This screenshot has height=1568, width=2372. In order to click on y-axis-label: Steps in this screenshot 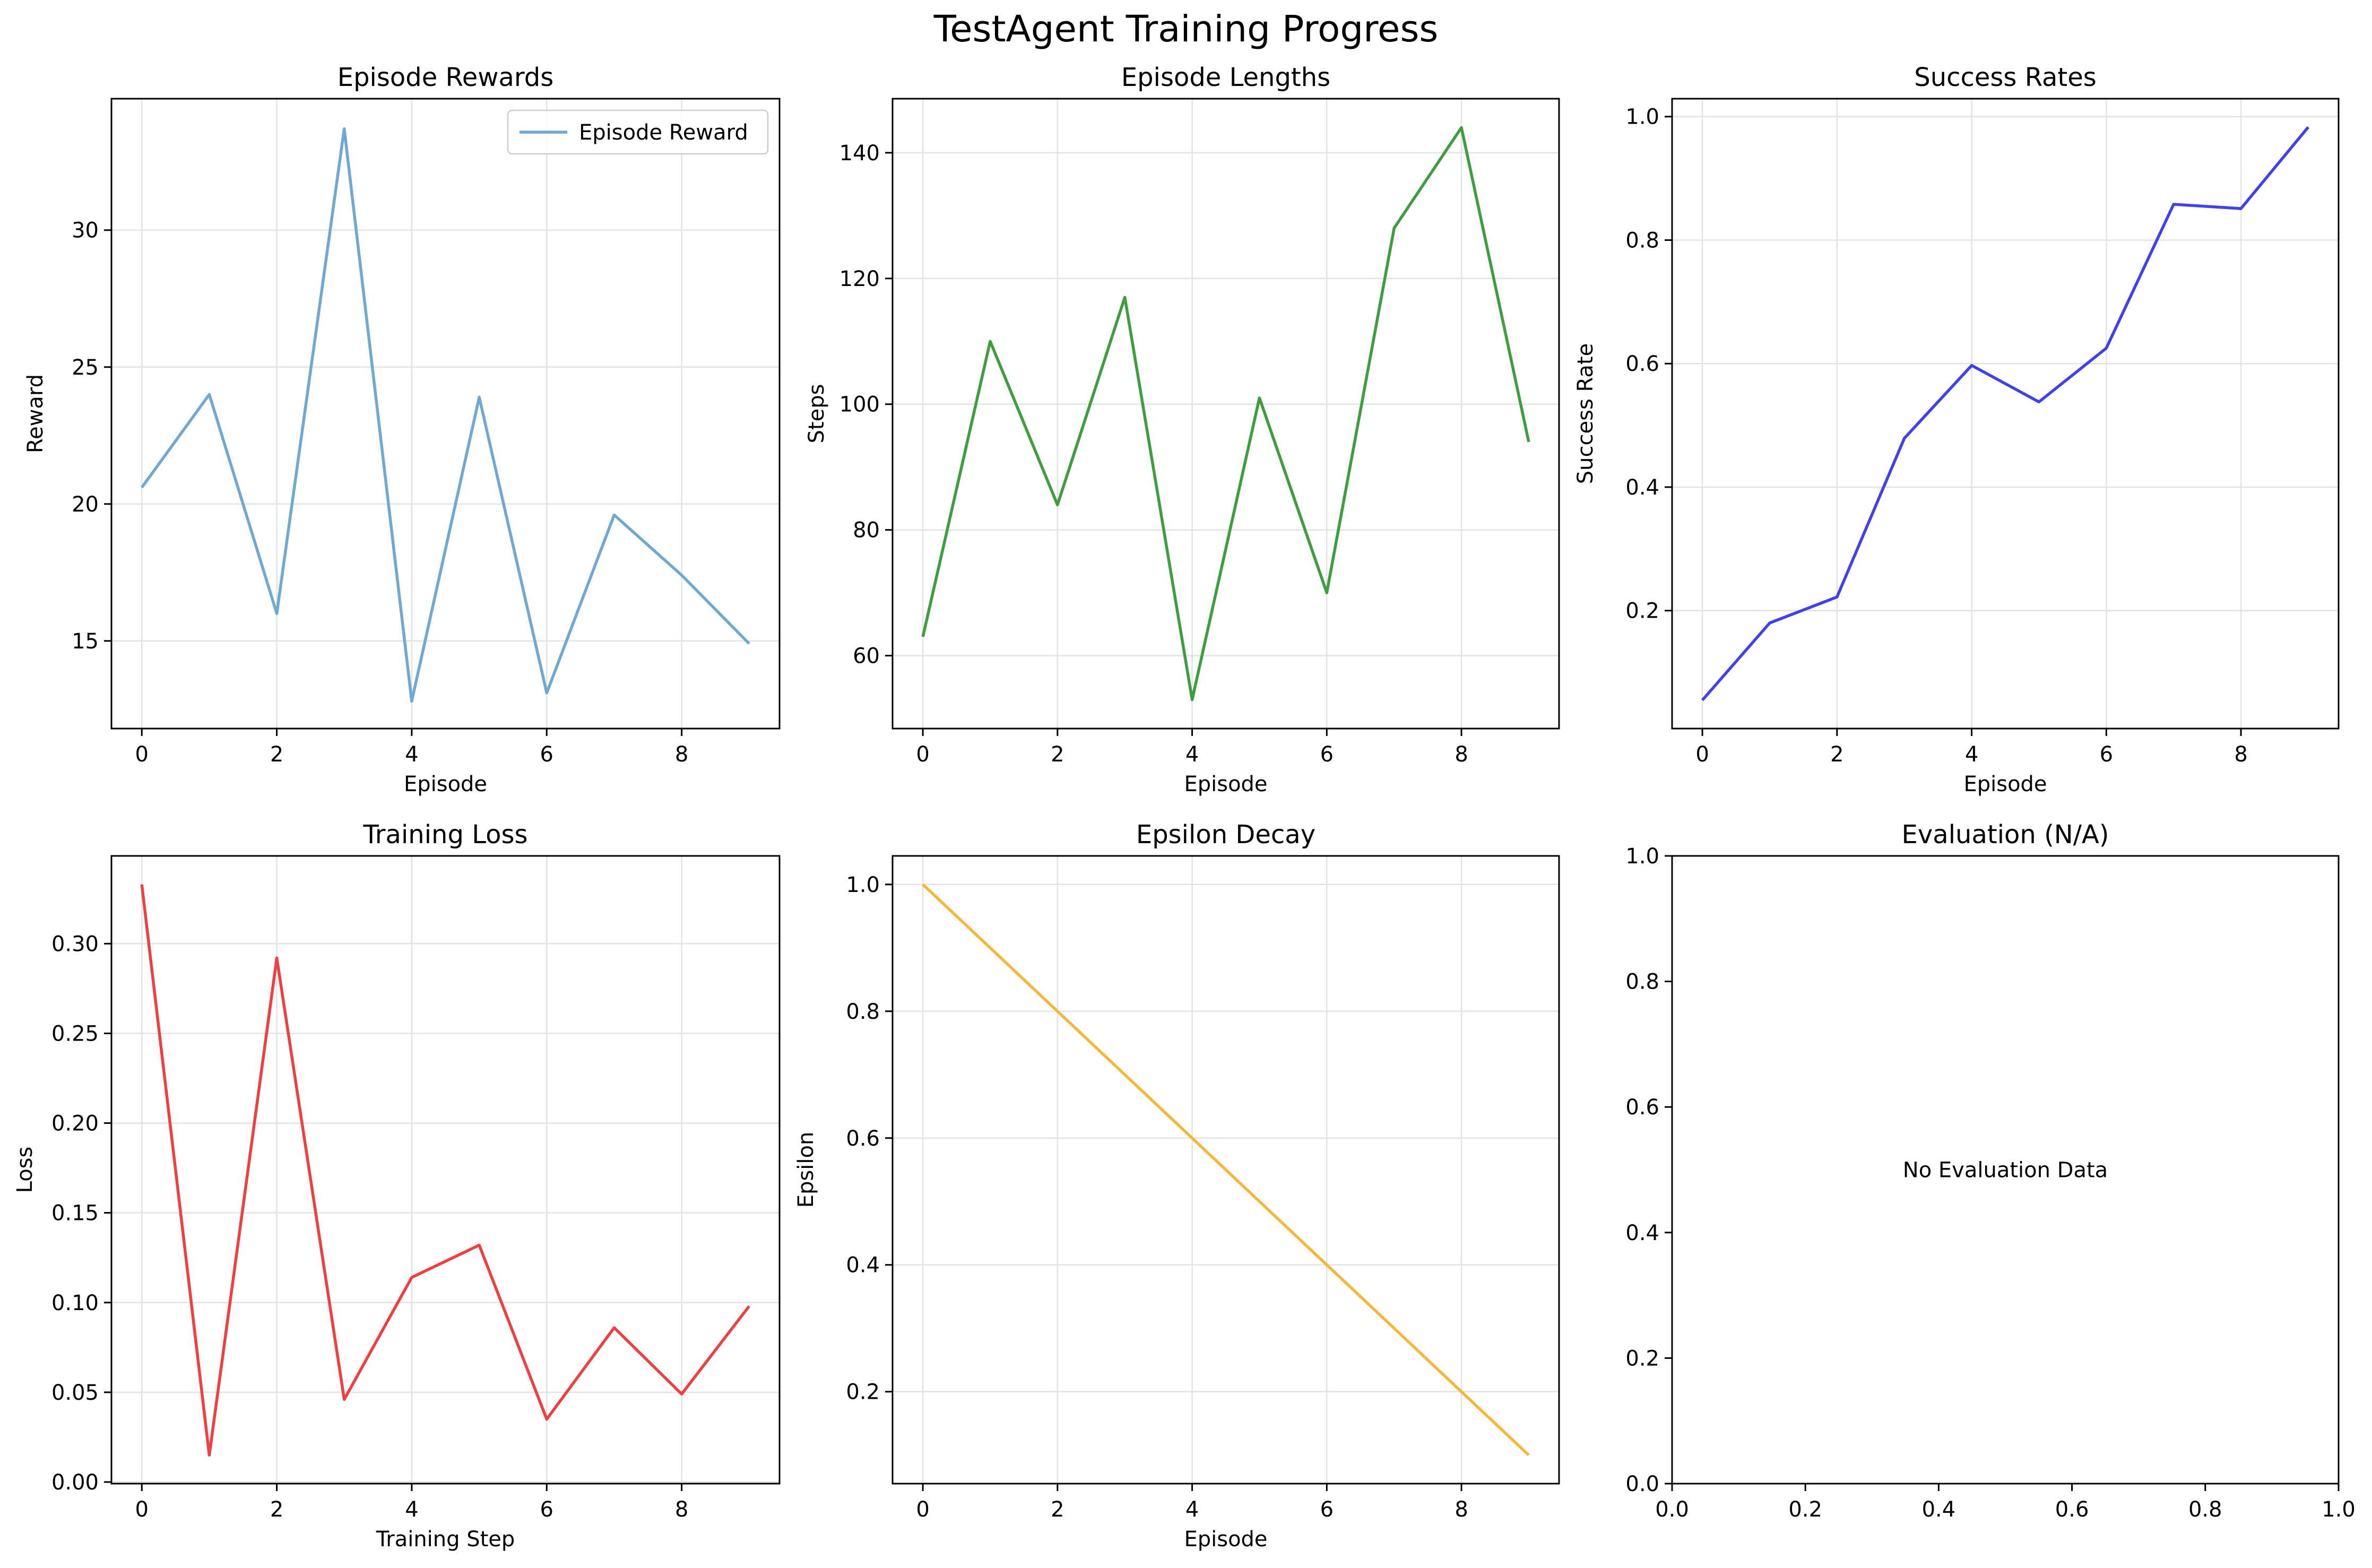, I will do `click(816, 414)`.